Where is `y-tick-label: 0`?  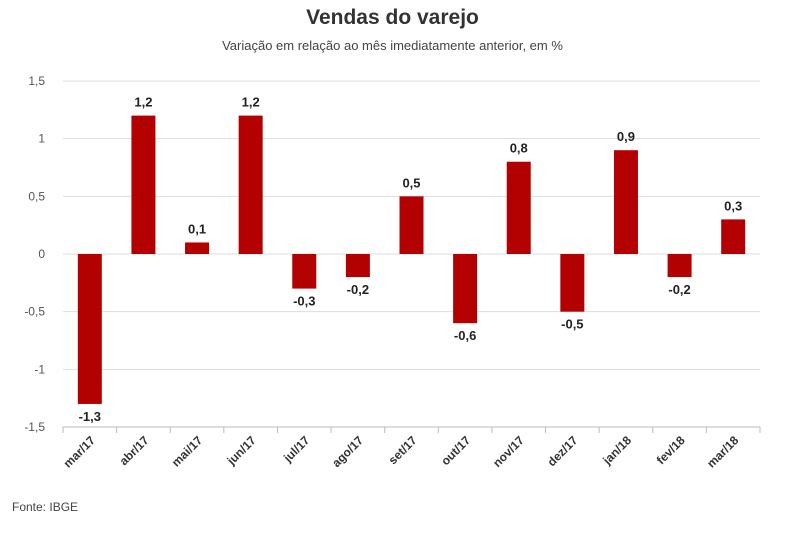
y-tick-label: 0 is located at coordinates (41, 254).